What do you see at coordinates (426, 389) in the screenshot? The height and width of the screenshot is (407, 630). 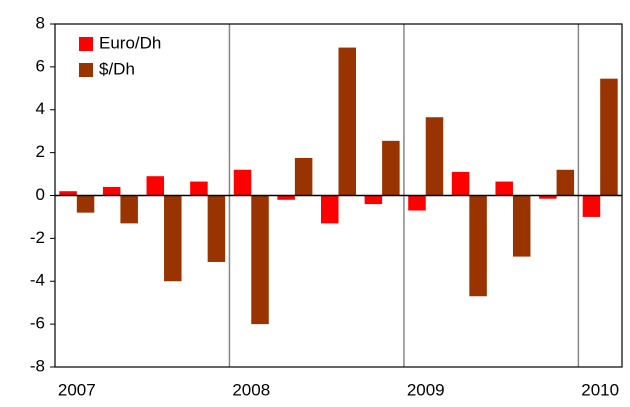 I see `x-tick-label: 2009` at bounding box center [426, 389].